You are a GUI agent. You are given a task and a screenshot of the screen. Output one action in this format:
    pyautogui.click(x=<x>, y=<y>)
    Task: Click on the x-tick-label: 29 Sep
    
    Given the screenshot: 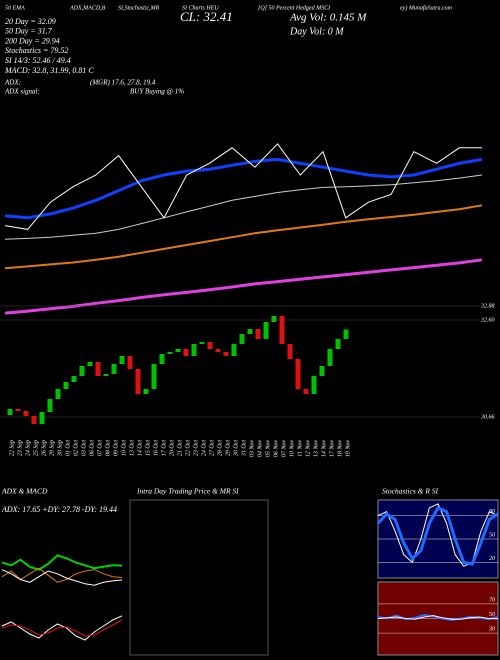 What is the action you would take?
    pyautogui.click(x=52, y=448)
    